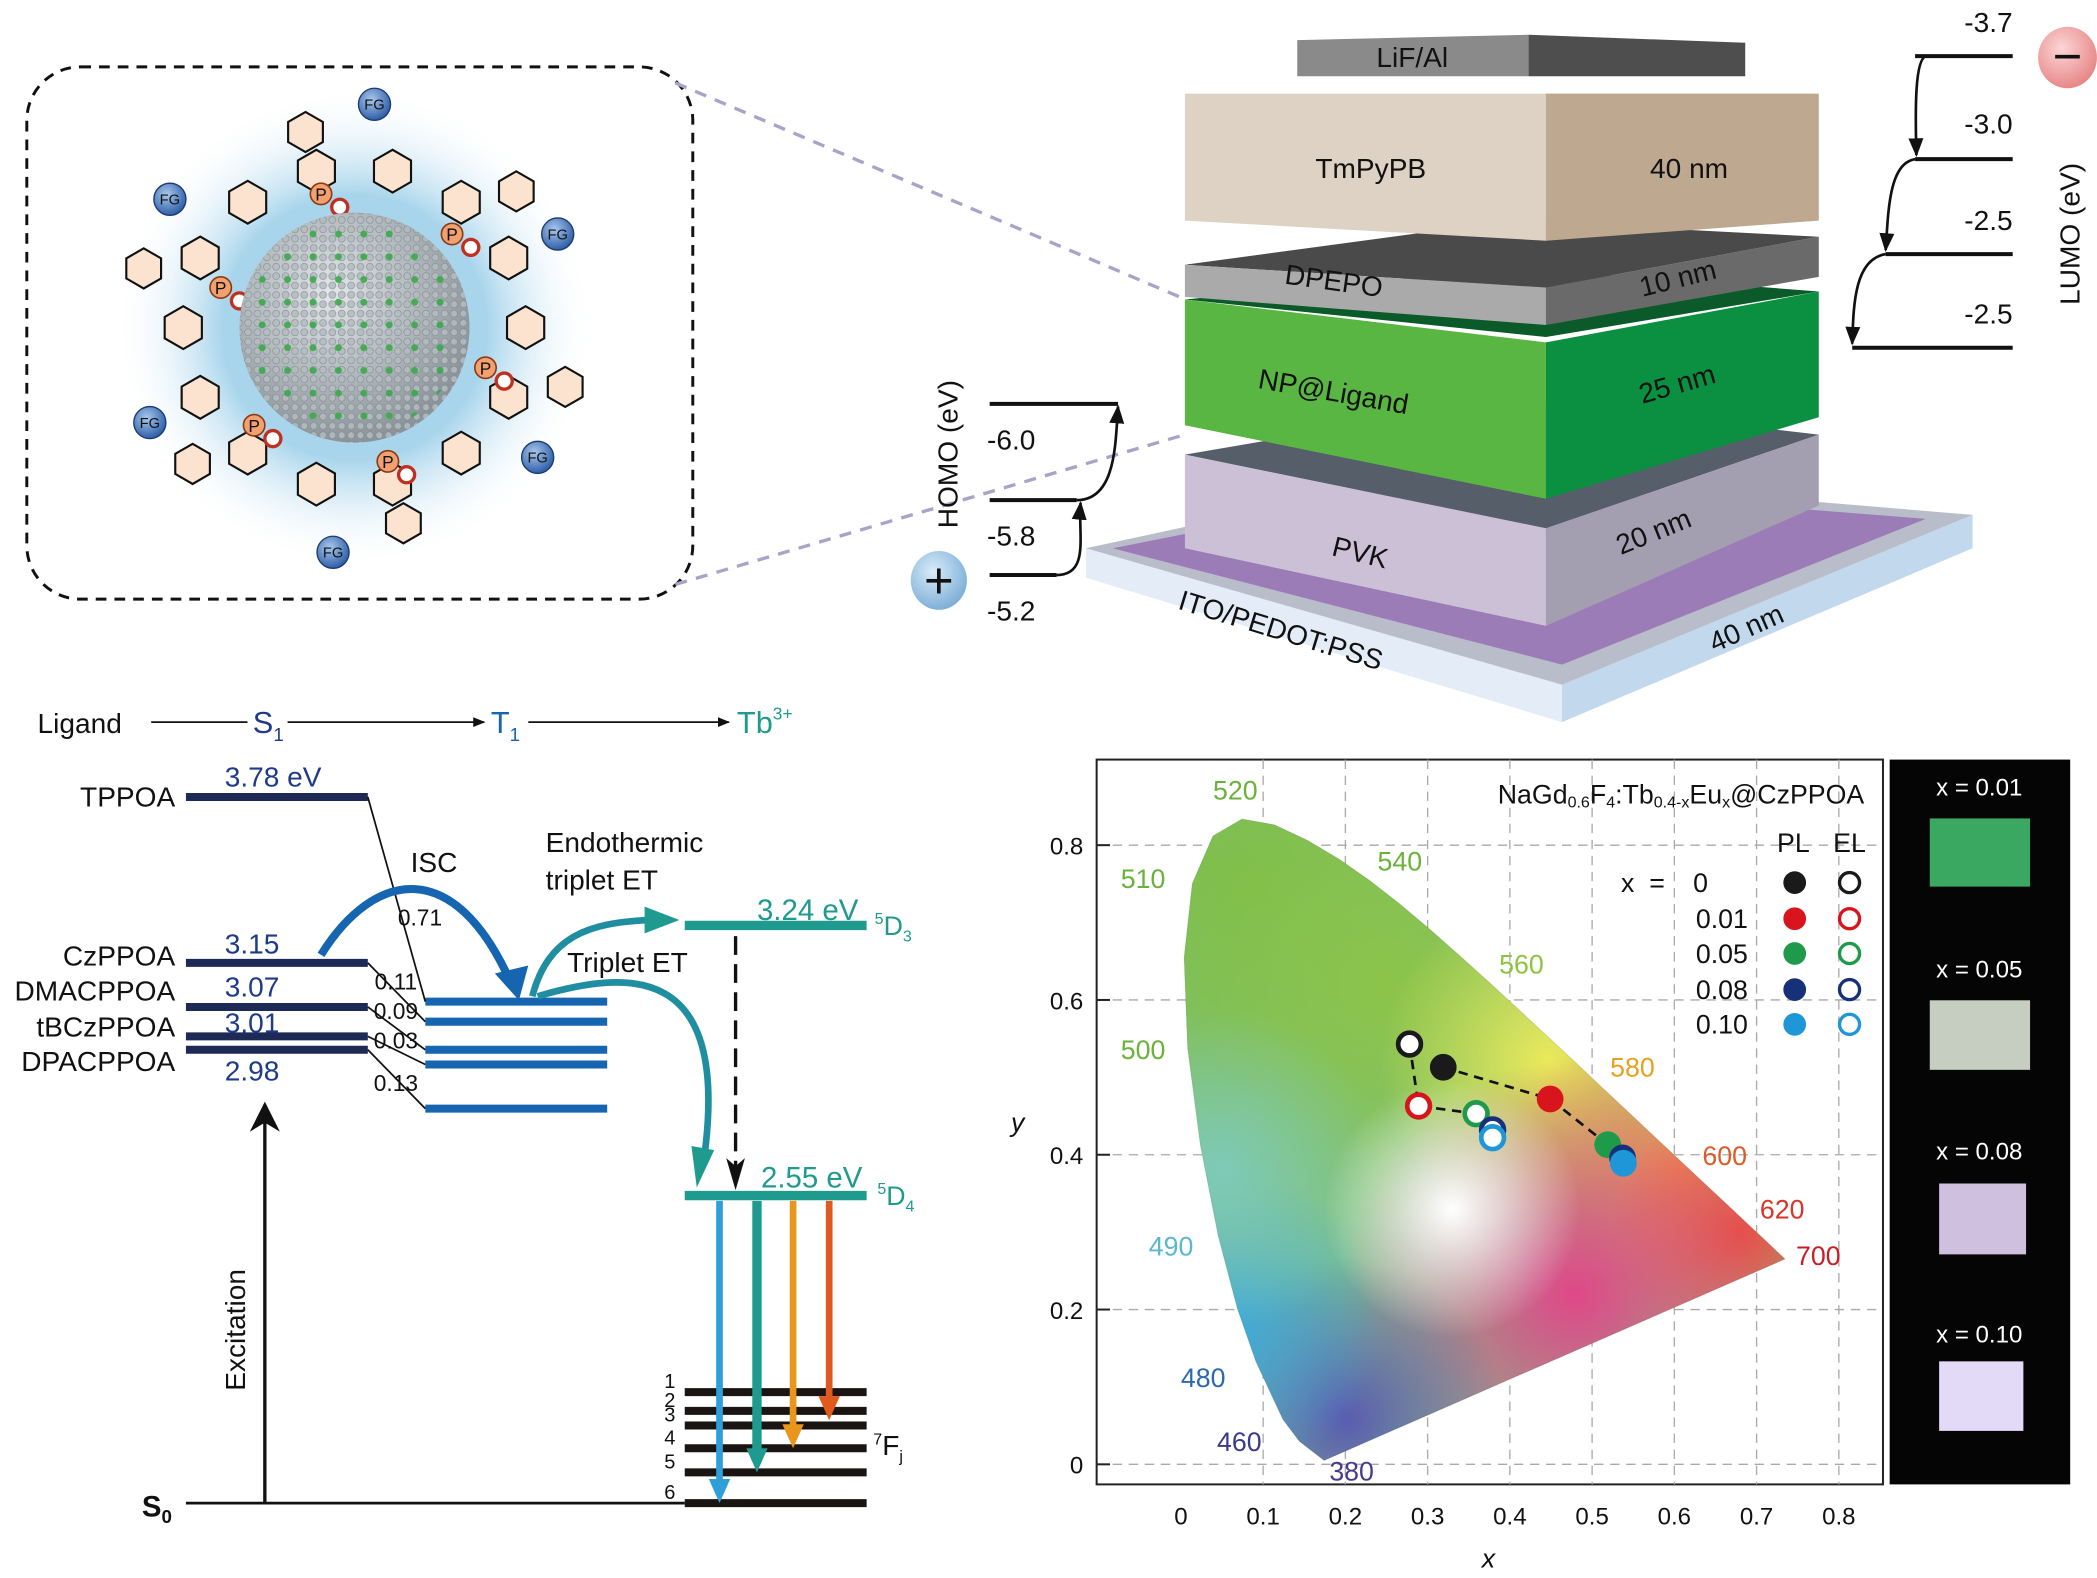 The width and height of the screenshot is (2097, 1578). What do you see at coordinates (396, 1028) in the screenshot?
I see `isc-connector` at bounding box center [396, 1028].